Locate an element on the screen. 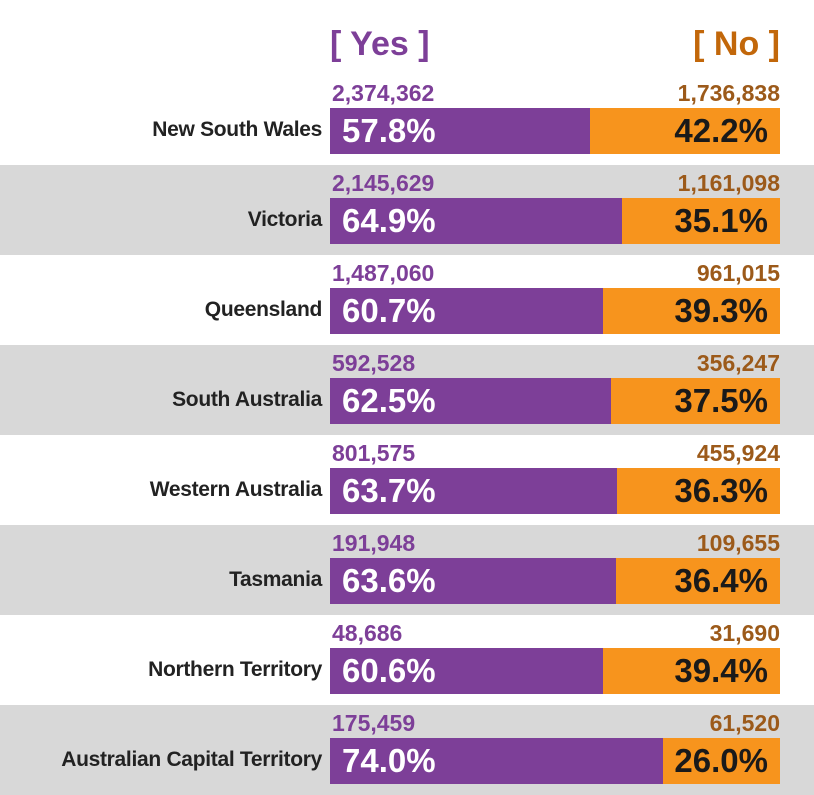 The width and height of the screenshot is (814, 795). no-count-label: 455,924 is located at coordinates (738, 453).